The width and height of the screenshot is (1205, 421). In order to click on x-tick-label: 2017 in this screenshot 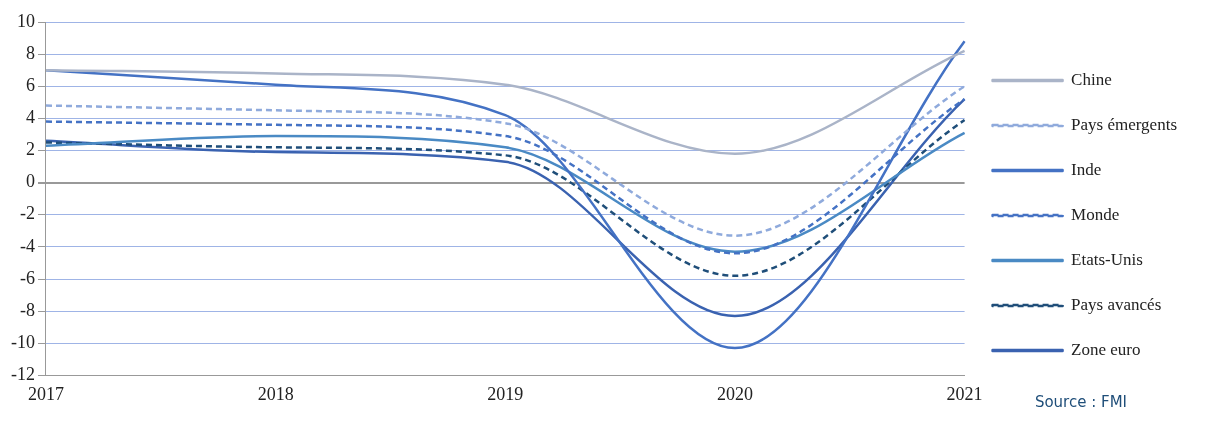, I will do `click(45, 393)`.